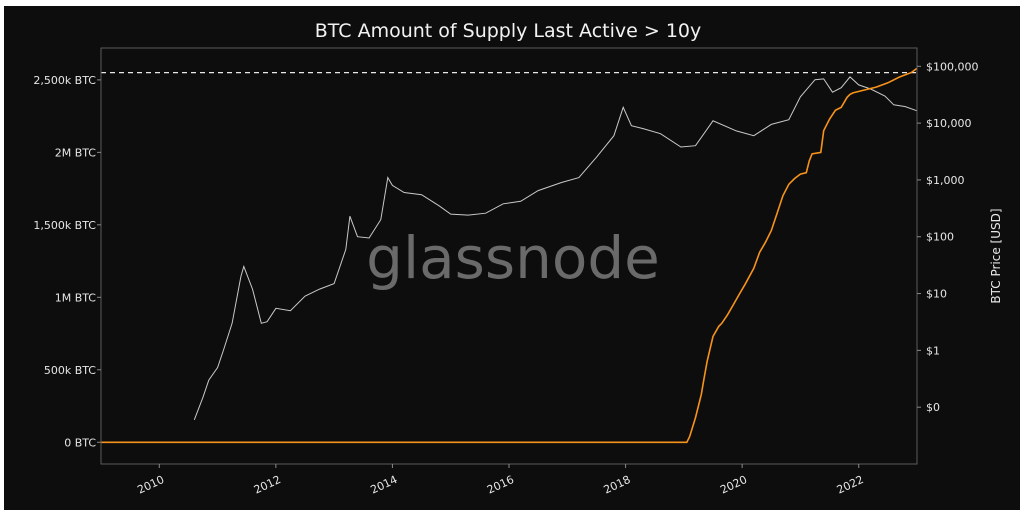 The image size is (1024, 514). Describe the element at coordinates (70, 370) in the screenshot. I see `y-left-tick-label: 500k BTC` at that location.